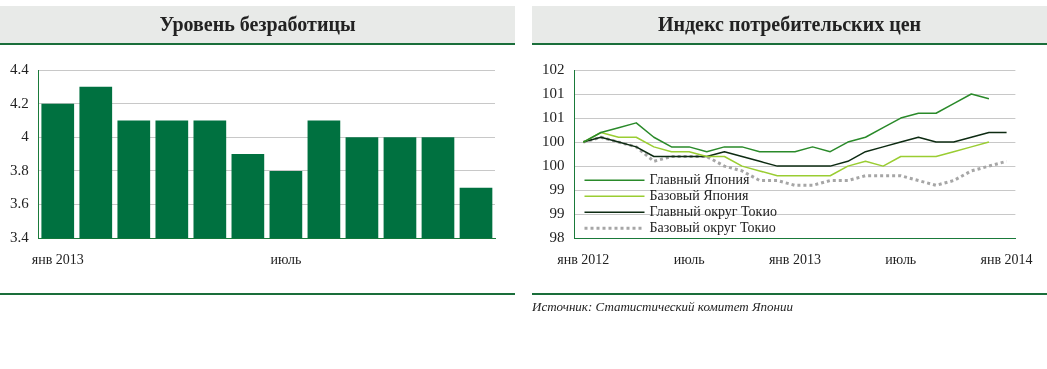 The image size is (1047, 369). What do you see at coordinates (699, 195) in the screenshot?
I see `legend-label: Базовый Япония` at bounding box center [699, 195].